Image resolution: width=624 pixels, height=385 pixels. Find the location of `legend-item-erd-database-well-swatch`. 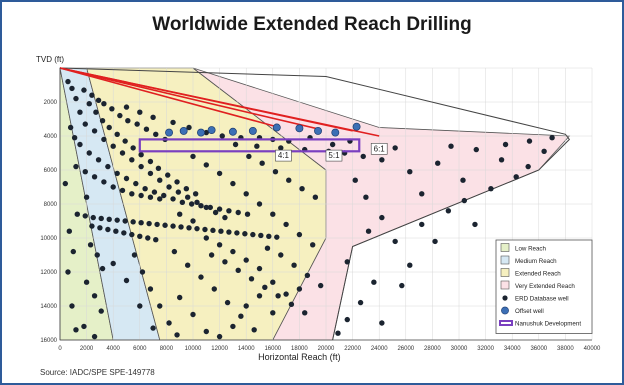

legend-item-erd-database-well-swatch is located at coordinates (505, 298).